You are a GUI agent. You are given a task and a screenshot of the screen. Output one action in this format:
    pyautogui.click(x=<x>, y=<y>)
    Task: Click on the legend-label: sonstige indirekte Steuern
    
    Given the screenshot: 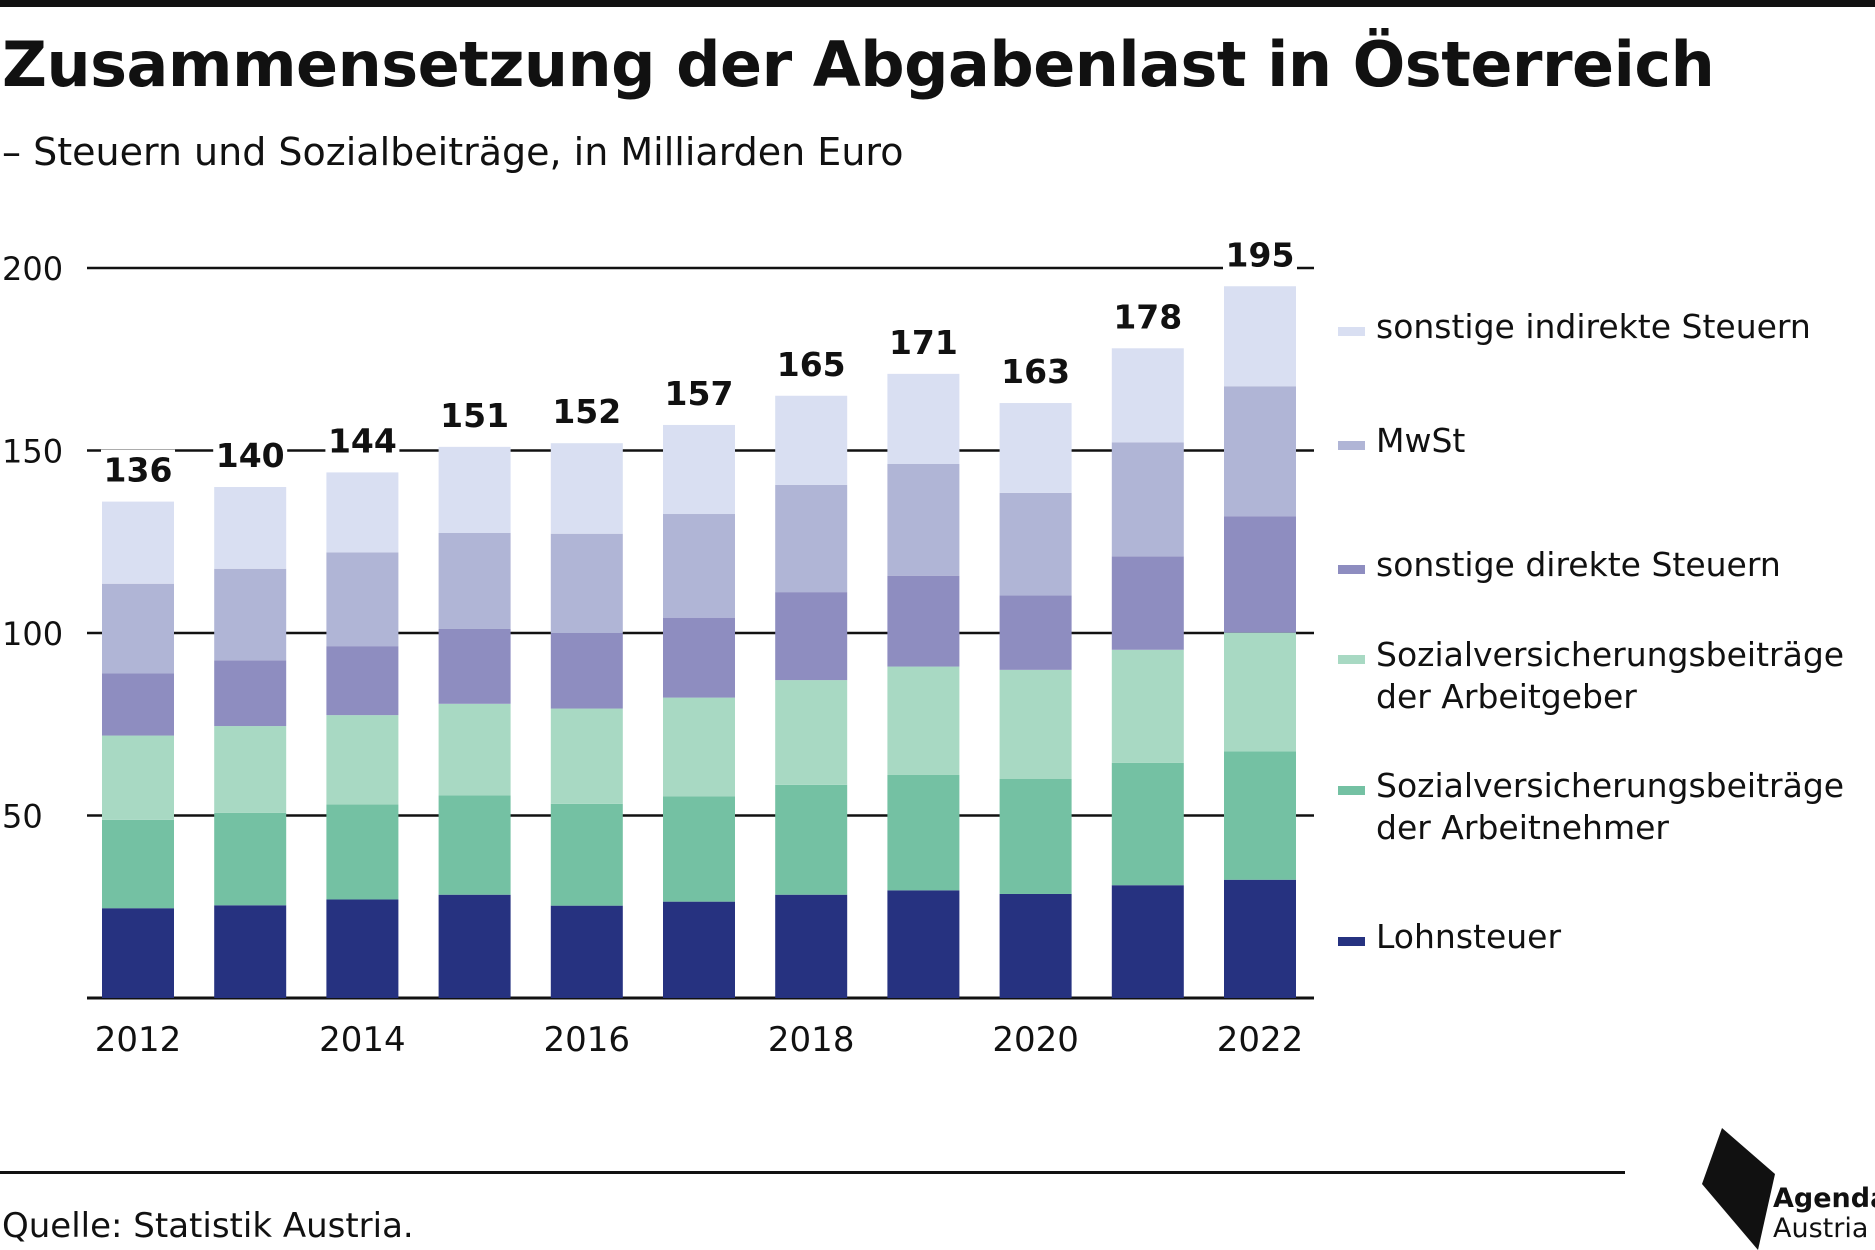 What is the action you would take?
    pyautogui.click(x=1593, y=326)
    